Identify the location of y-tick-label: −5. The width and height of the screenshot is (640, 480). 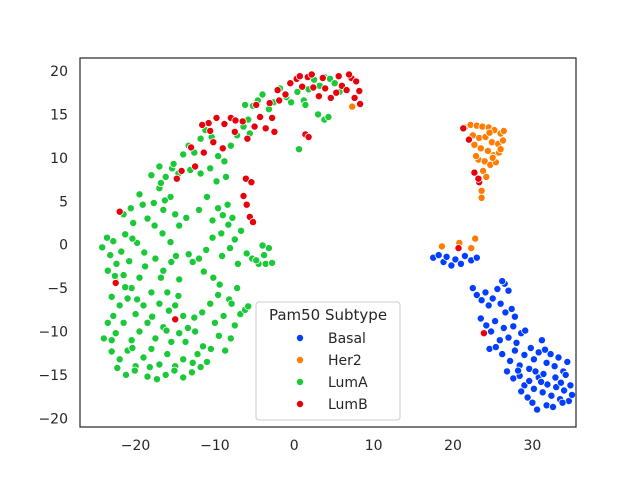
(57, 289).